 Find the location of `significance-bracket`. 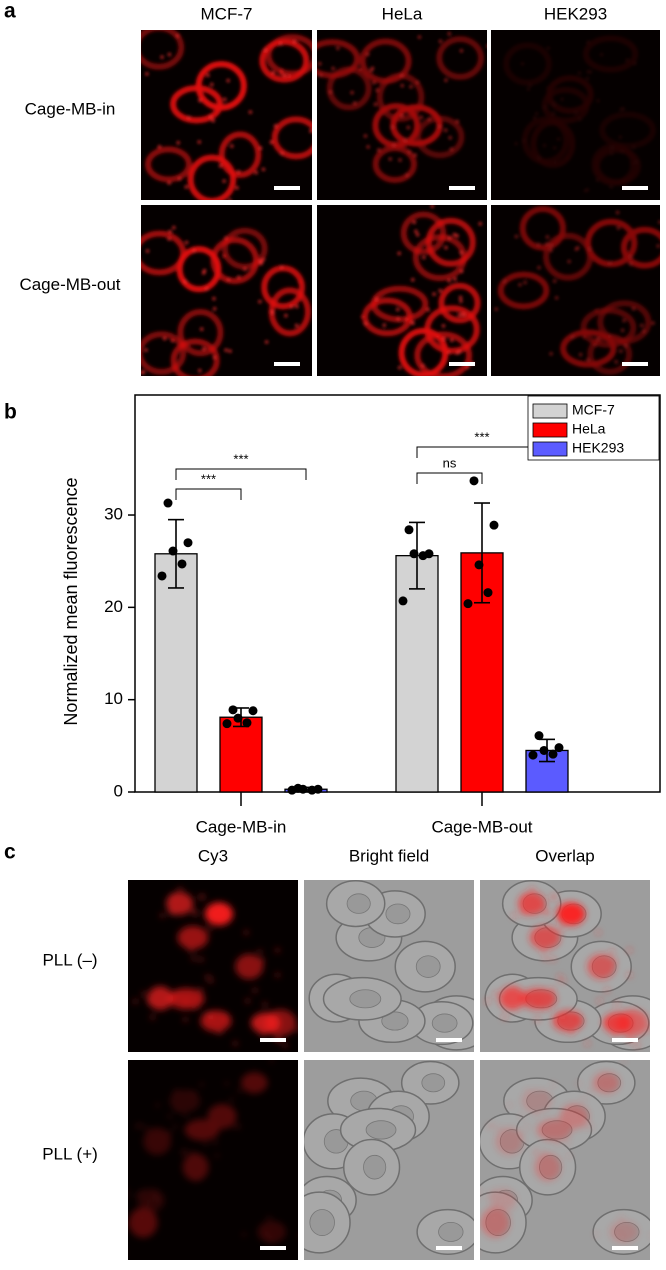

significance-bracket is located at coordinates (241, 474).